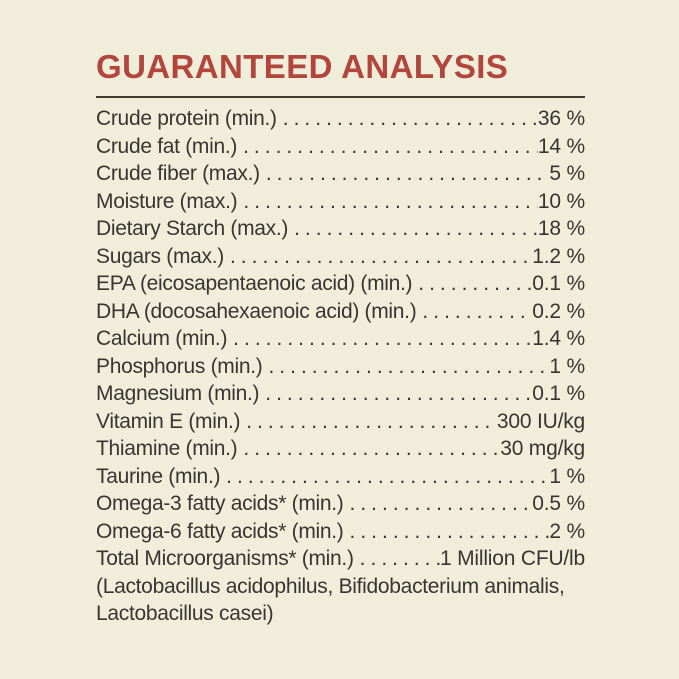  Describe the element at coordinates (160, 256) in the screenshot. I see `nutrient-label: Sugars (max.)` at that location.